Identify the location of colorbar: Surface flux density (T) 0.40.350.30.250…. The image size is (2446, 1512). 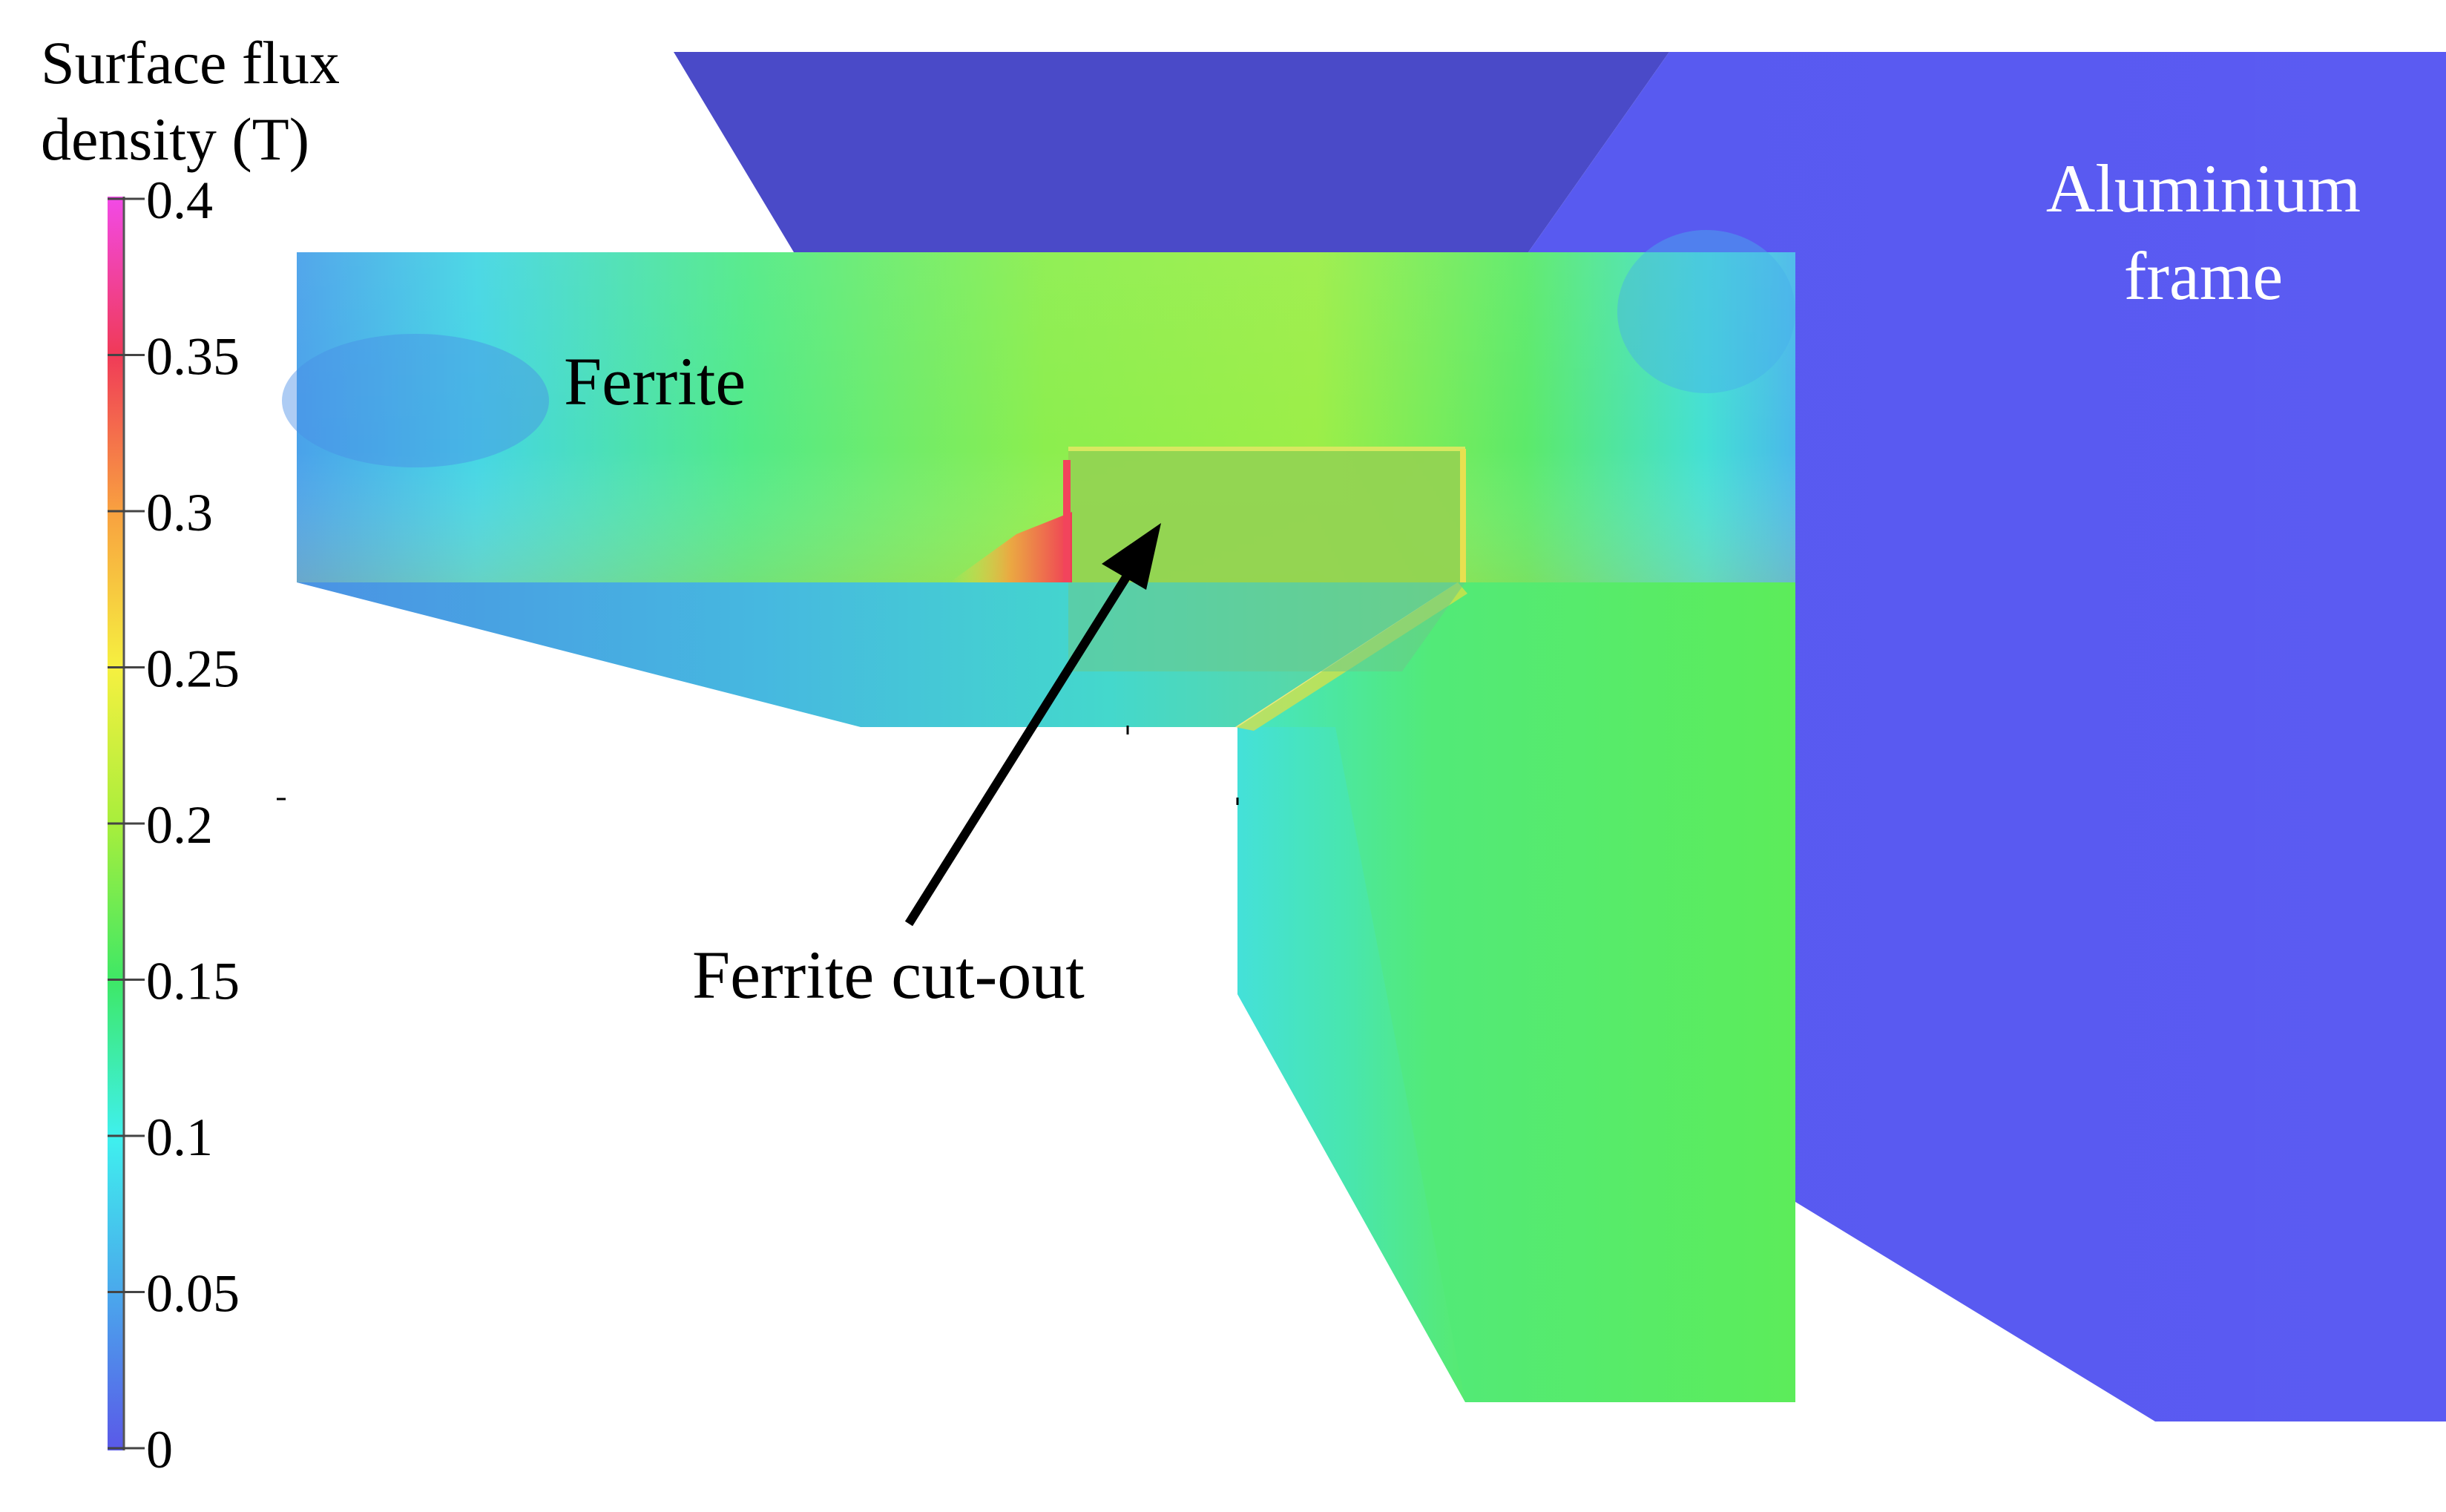
(190, 754).